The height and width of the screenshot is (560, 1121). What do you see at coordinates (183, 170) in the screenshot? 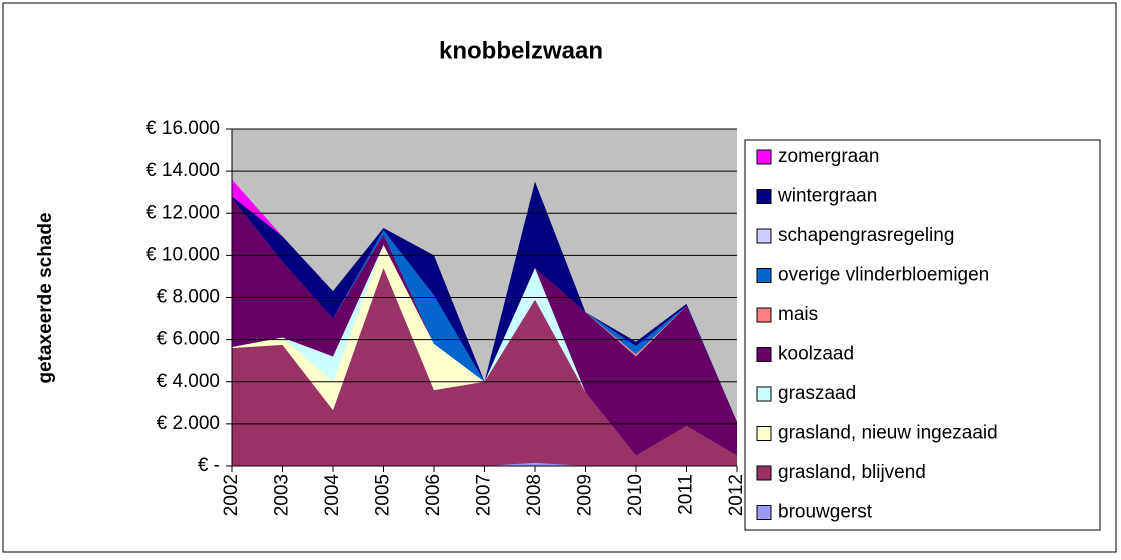
I see `y-tick-label: € 14.000` at bounding box center [183, 170].